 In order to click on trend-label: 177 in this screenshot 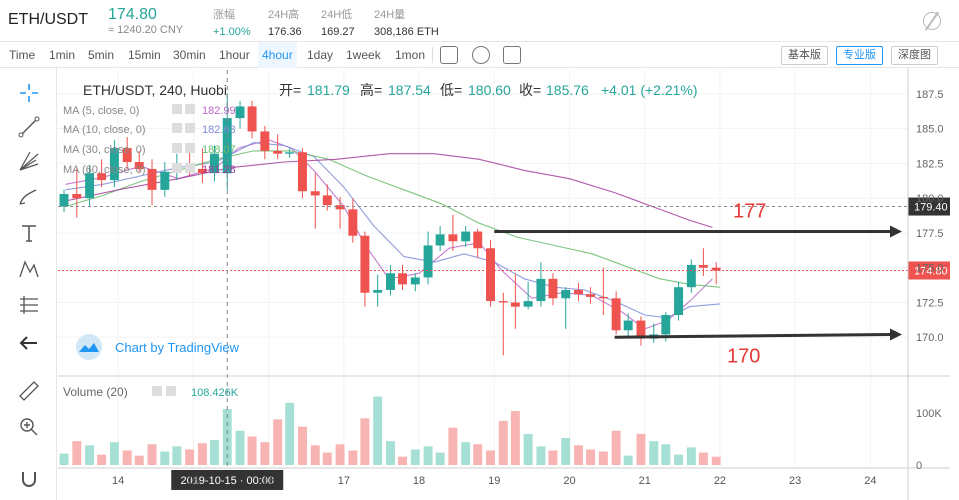, I will do `click(749, 212)`.